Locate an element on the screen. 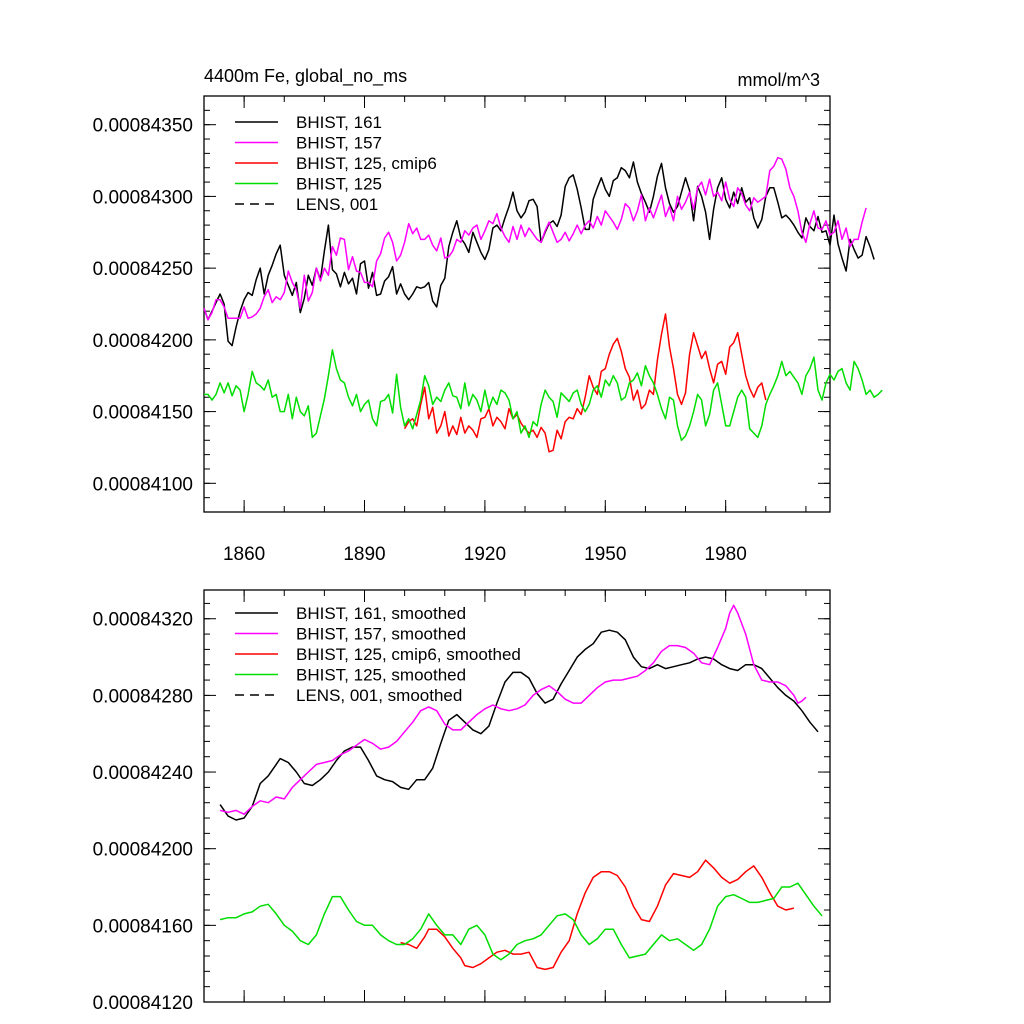 The image size is (1024, 1024). legend-label: BHIST, 161, smoothed is located at coordinates (381, 613).